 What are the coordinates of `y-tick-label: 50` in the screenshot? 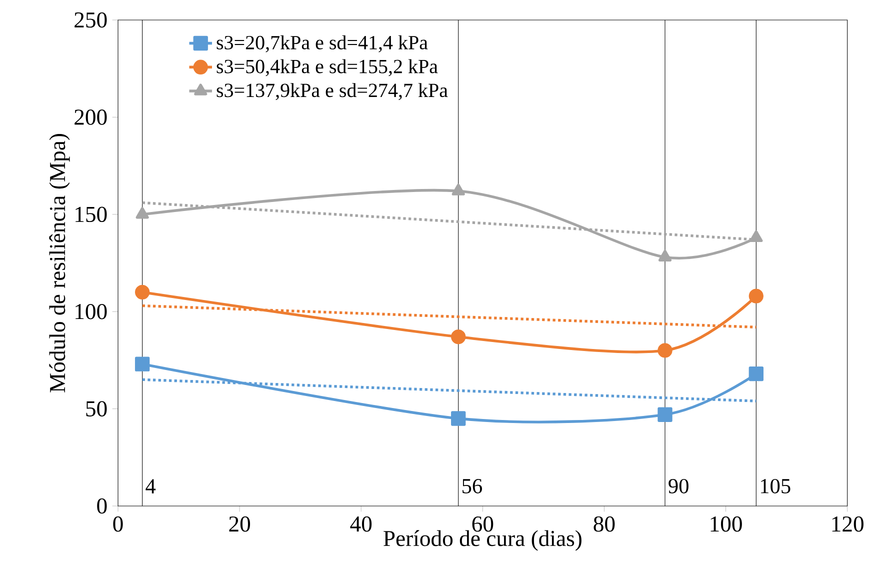 It's located at (96, 408).